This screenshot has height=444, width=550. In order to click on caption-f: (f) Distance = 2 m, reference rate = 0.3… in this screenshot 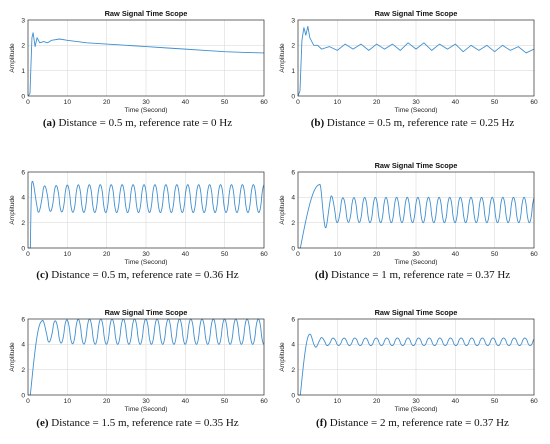, I will do `click(412, 423)`.